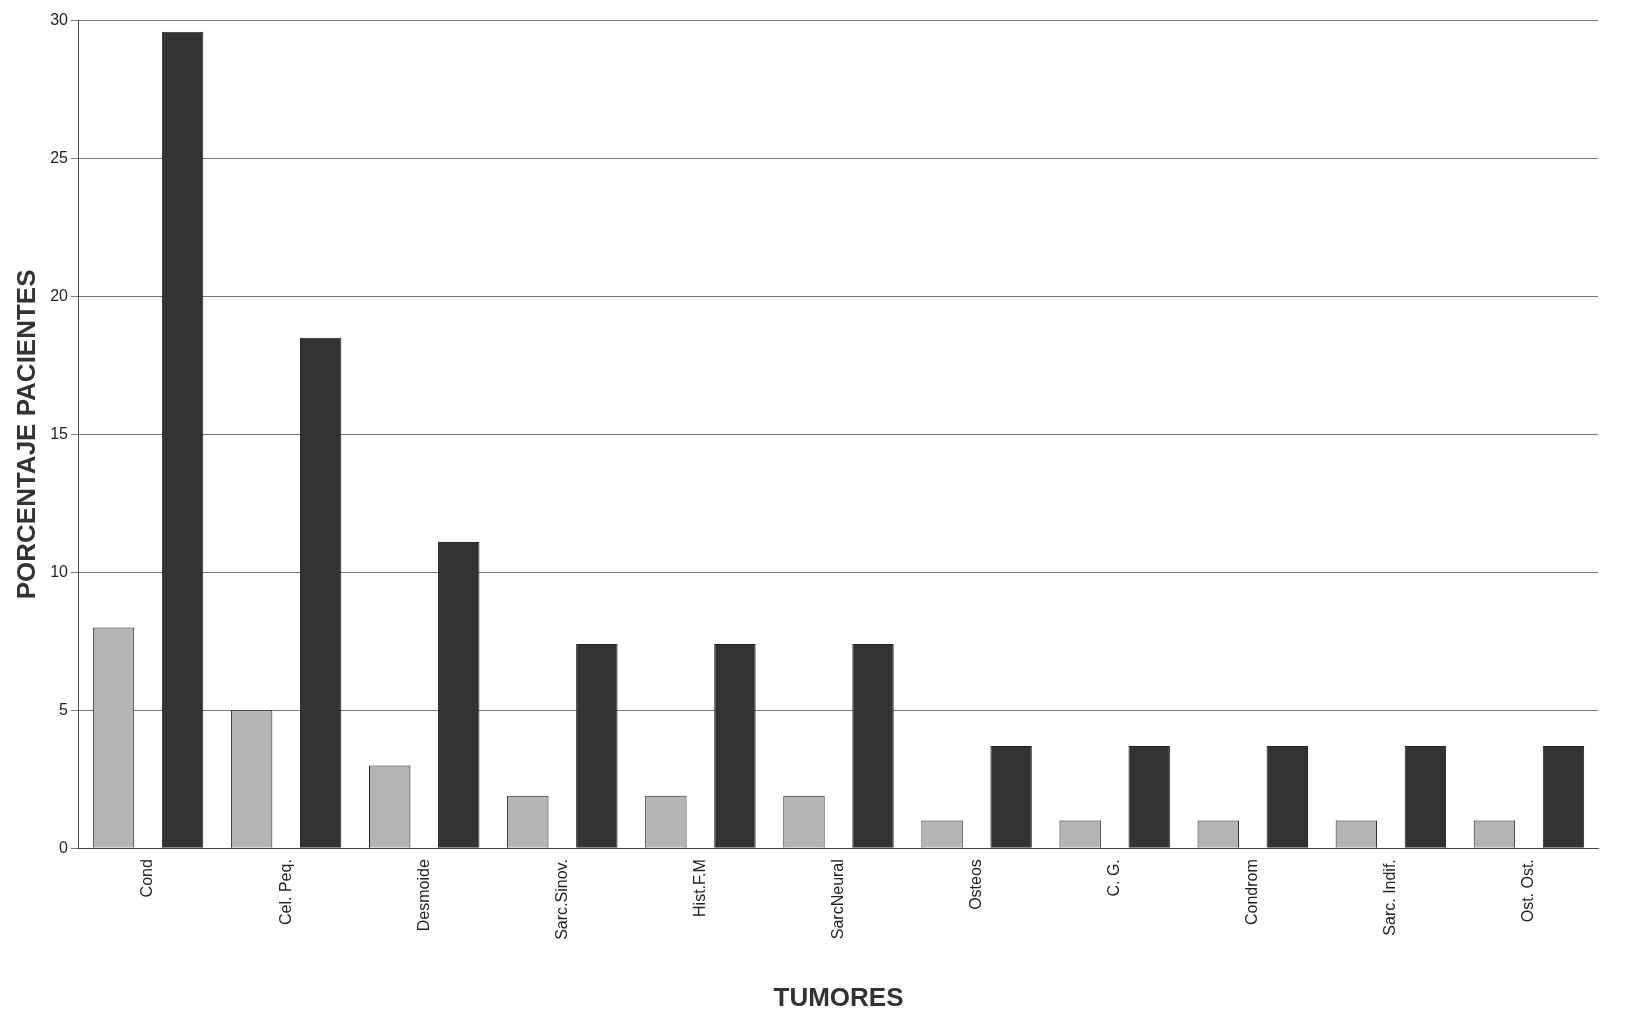 The width and height of the screenshot is (1636, 1034). Describe the element at coordinates (838, 996) in the screenshot. I see `x-axis-title: TUMORES` at that location.